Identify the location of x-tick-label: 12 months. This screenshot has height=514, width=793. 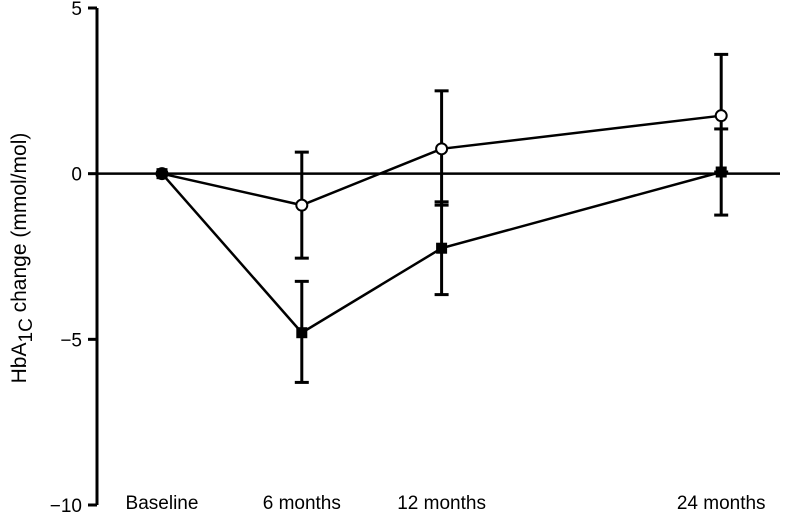
(441, 503).